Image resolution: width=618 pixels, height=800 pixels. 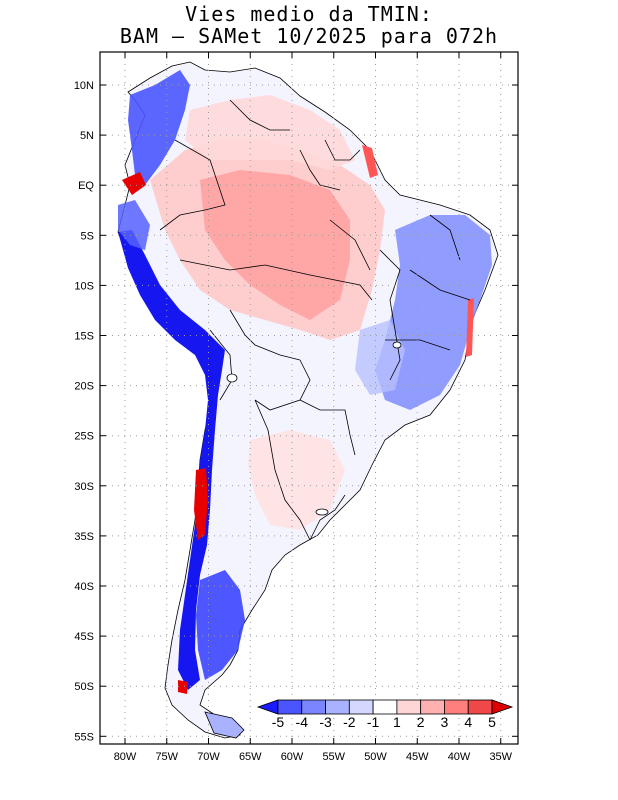 I want to click on colorbar-label: -4, so click(x=302, y=722).